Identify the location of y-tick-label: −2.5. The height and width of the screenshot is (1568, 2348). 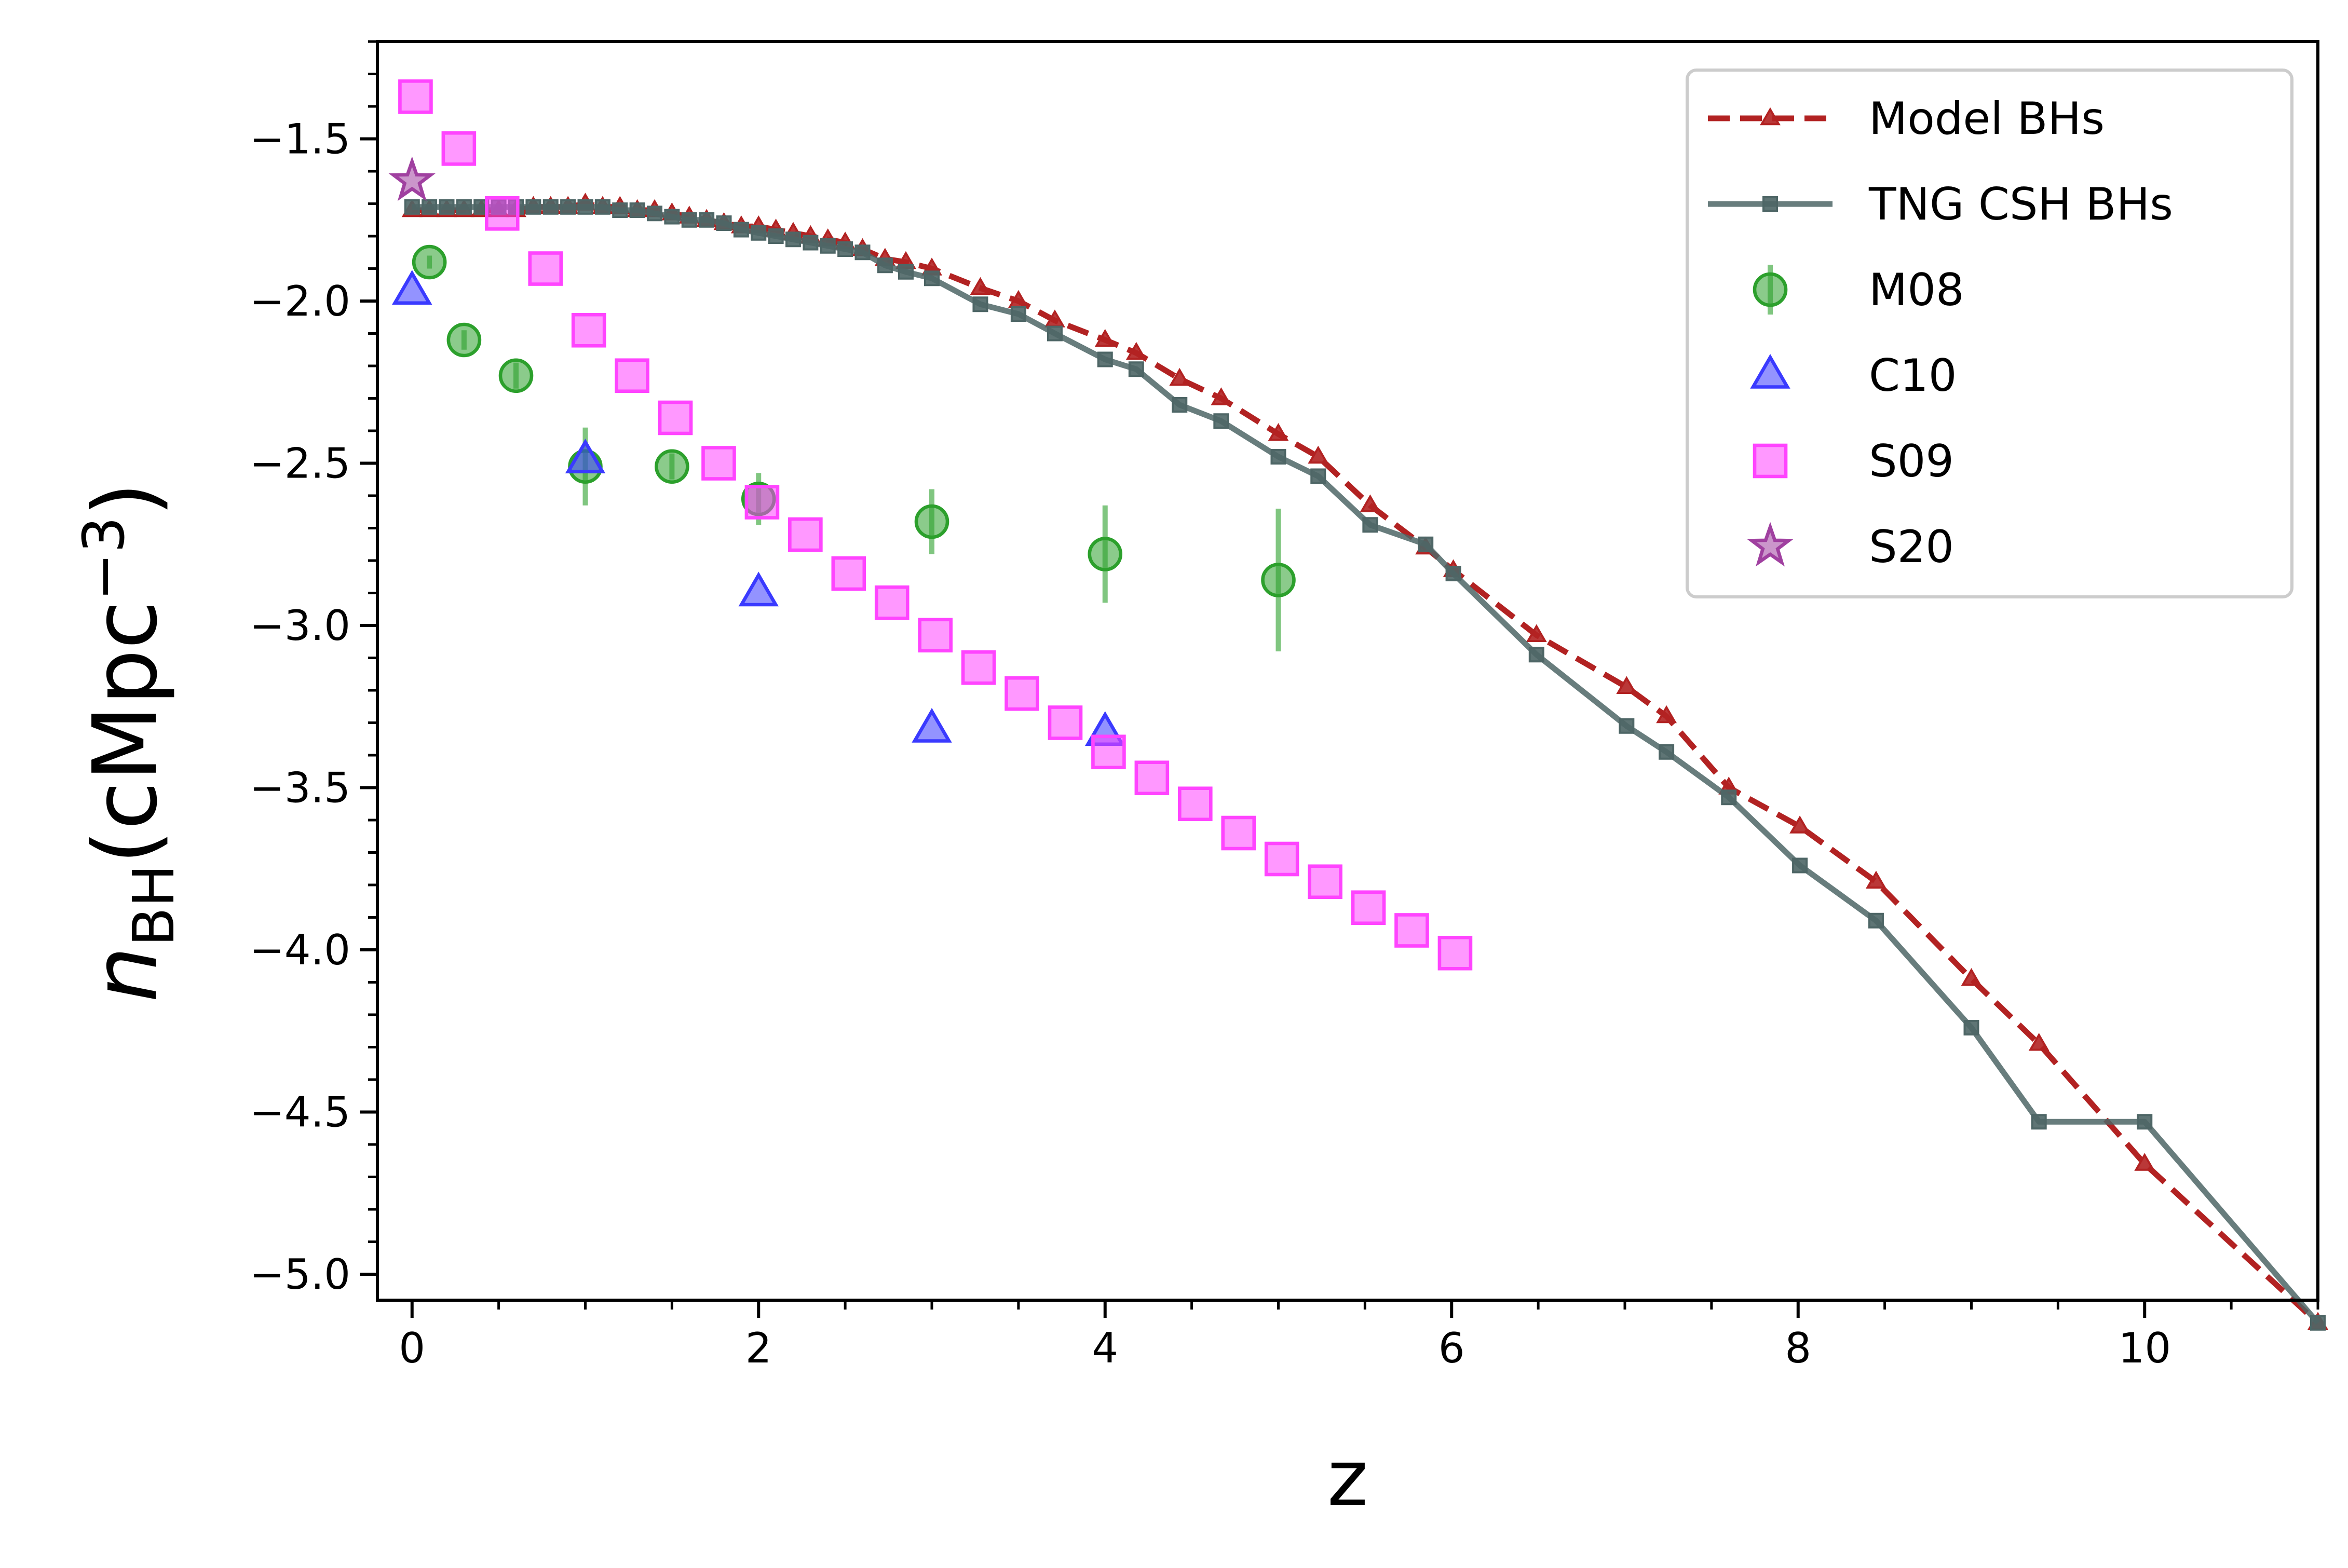
(300, 464).